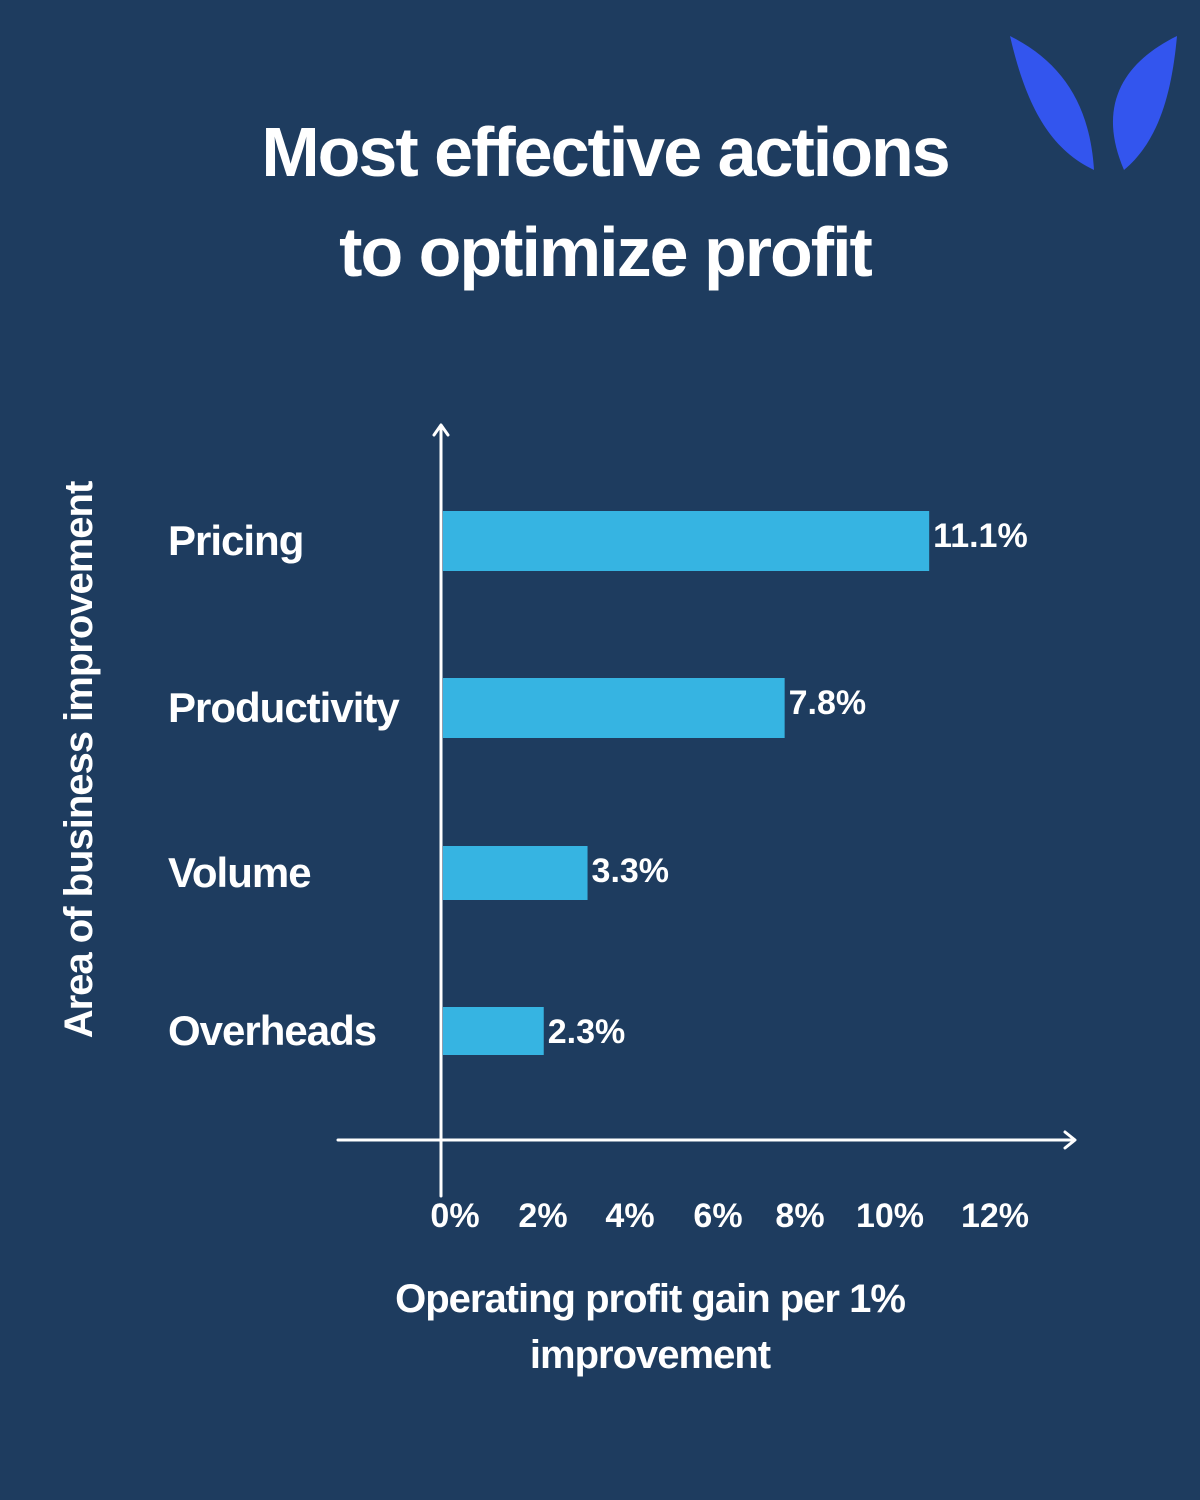  I want to click on x-tick-label: 4%, so click(629, 1216).